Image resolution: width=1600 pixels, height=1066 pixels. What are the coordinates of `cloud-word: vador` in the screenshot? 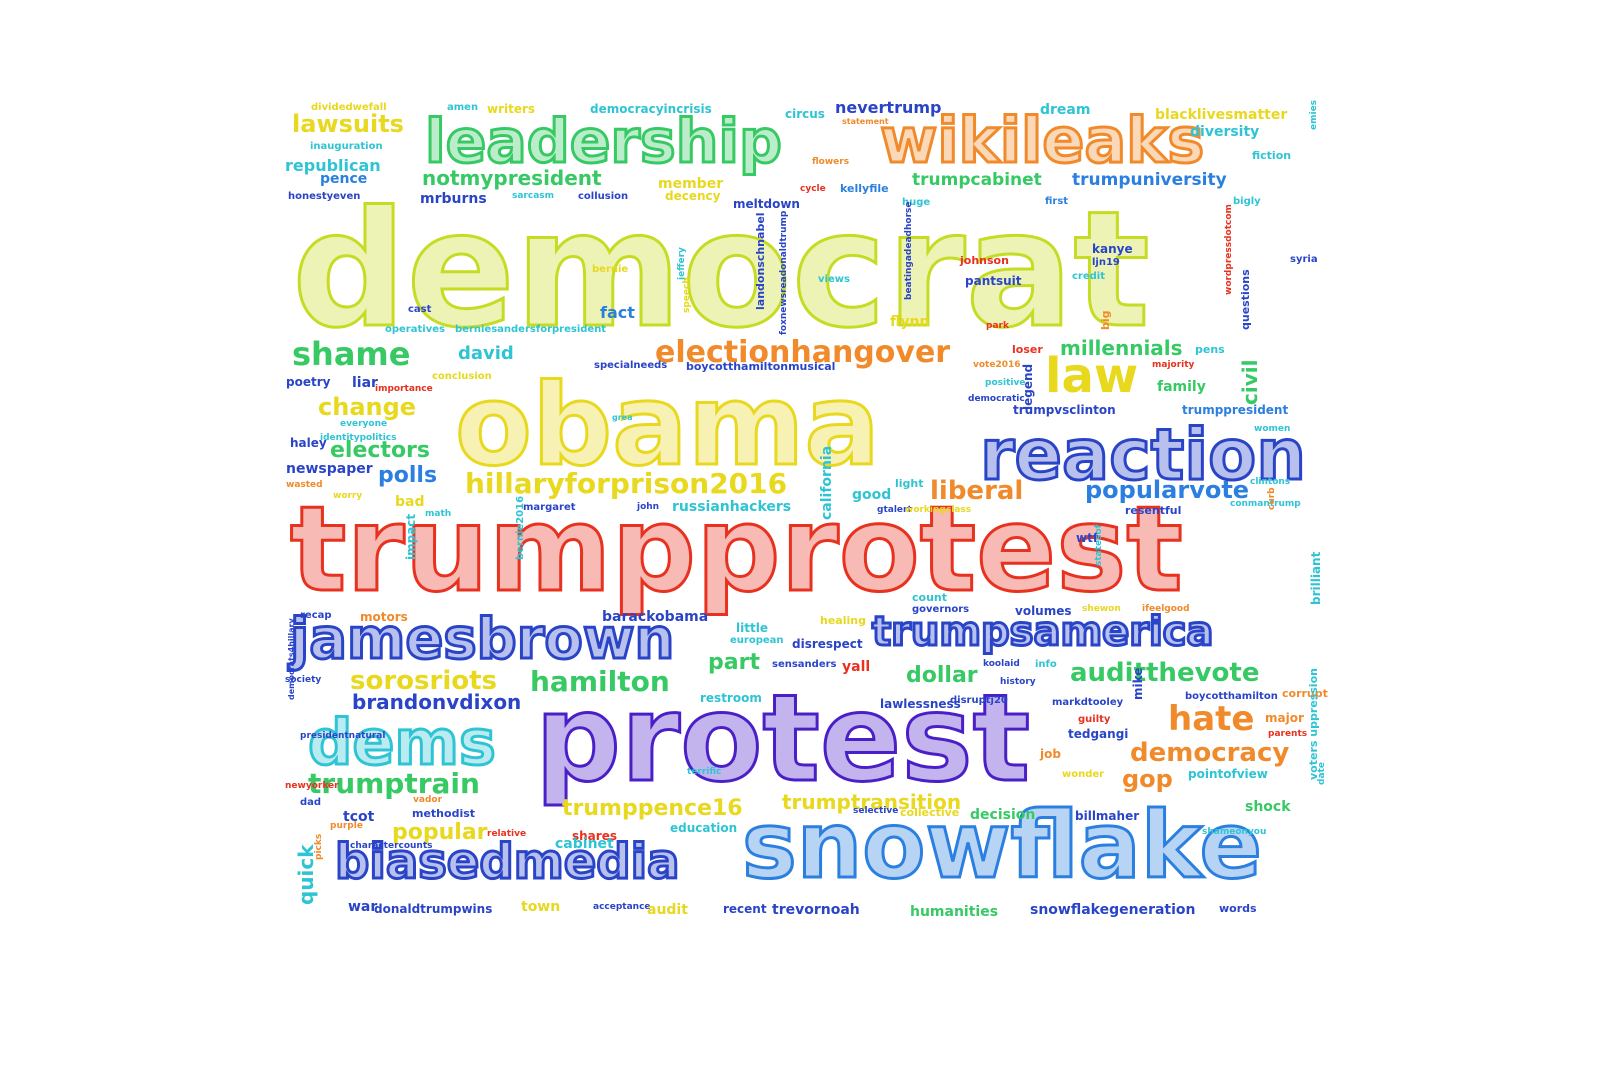 It's located at (428, 800).